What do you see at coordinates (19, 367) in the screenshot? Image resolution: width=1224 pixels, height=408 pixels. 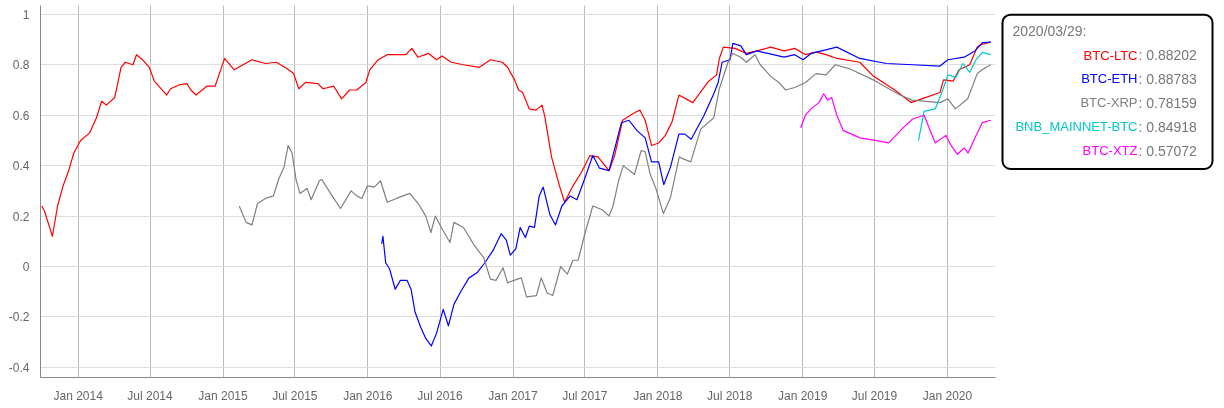 I see `y-tick-label: -0.4` at bounding box center [19, 367].